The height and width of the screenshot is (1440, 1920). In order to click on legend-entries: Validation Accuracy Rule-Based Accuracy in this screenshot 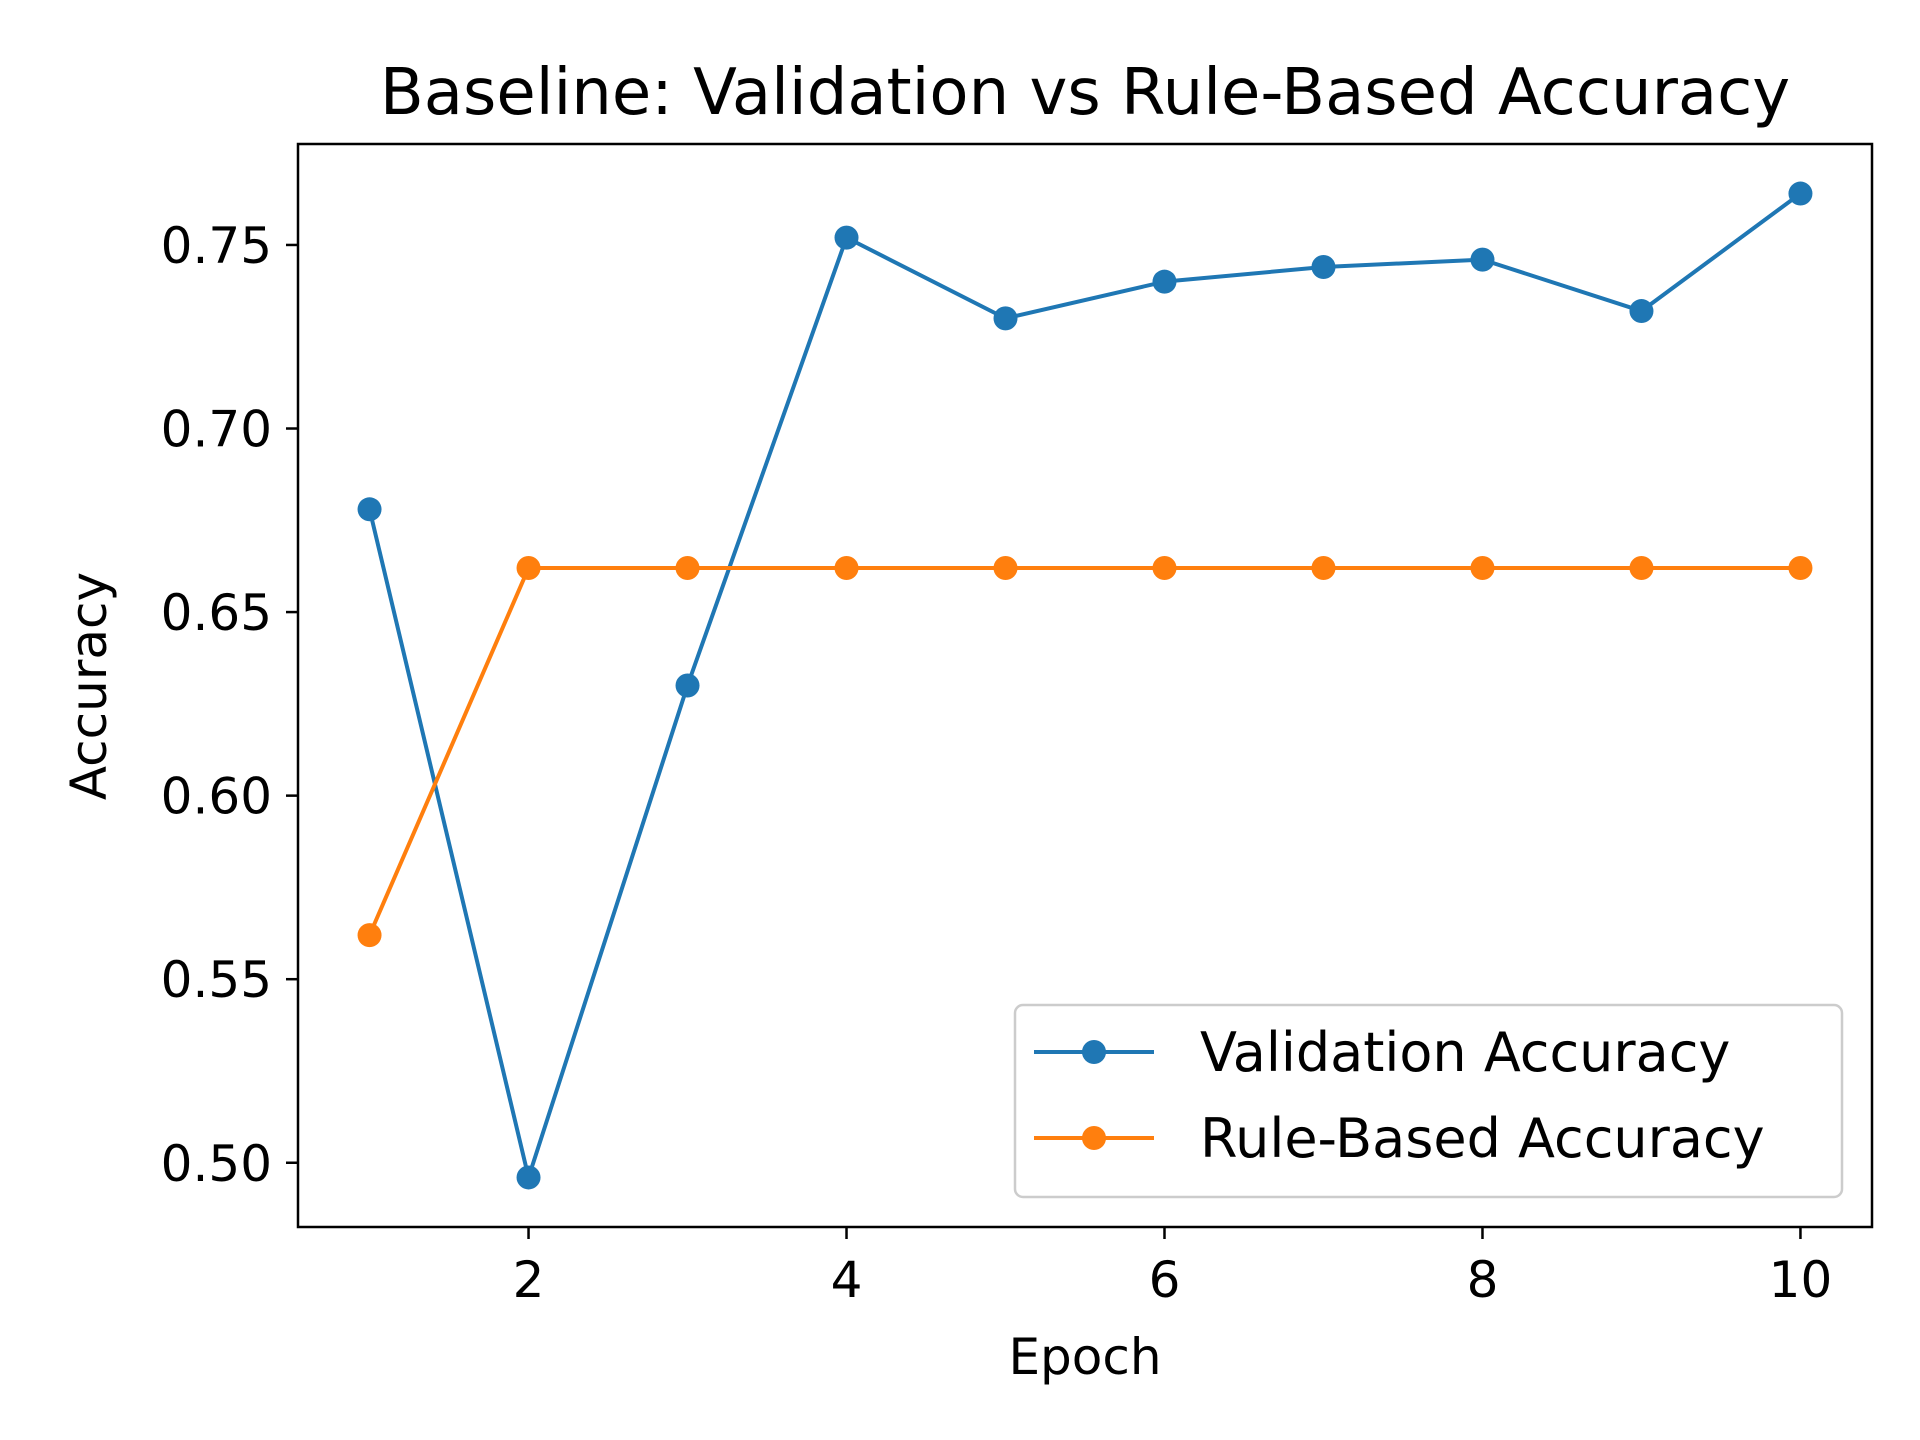, I will do `click(1399, 1095)`.